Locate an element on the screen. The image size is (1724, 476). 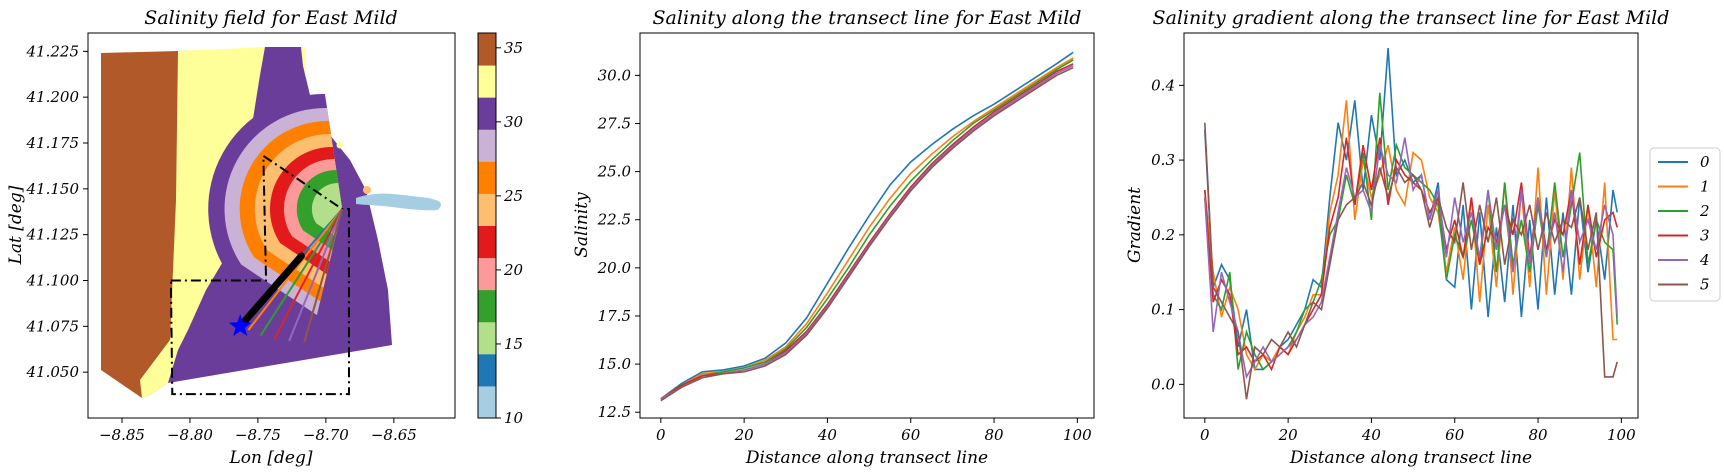
y-tick-label: 41.225 is located at coordinates (53, 51).